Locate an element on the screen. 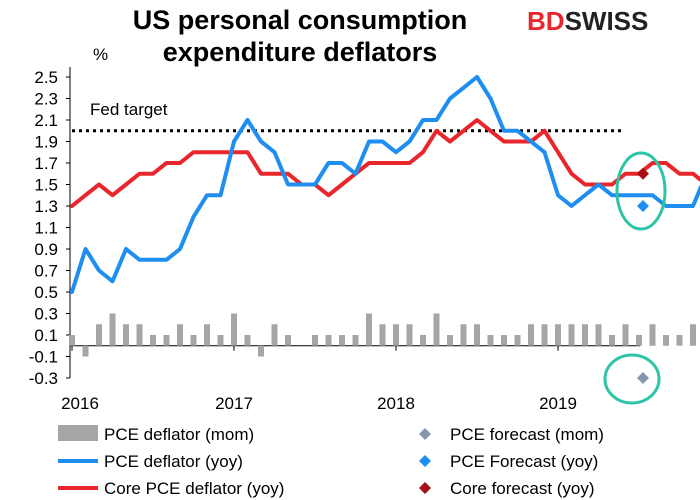  brand-logo-part-1: BD is located at coordinates (546, 21).